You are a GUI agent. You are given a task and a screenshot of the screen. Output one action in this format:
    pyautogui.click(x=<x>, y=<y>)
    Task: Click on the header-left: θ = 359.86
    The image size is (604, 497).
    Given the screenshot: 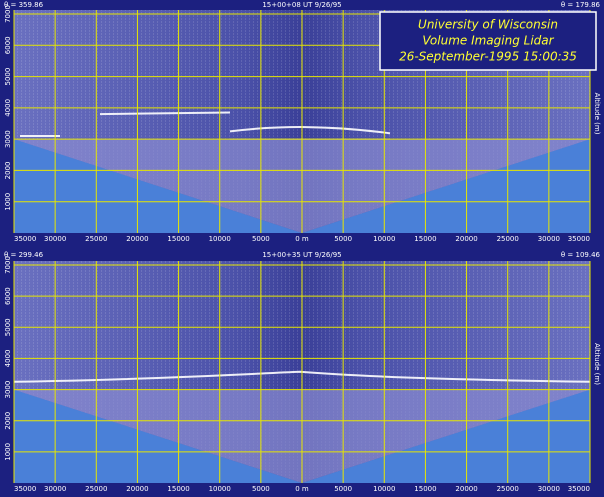 What is the action you would take?
    pyautogui.click(x=24, y=5)
    